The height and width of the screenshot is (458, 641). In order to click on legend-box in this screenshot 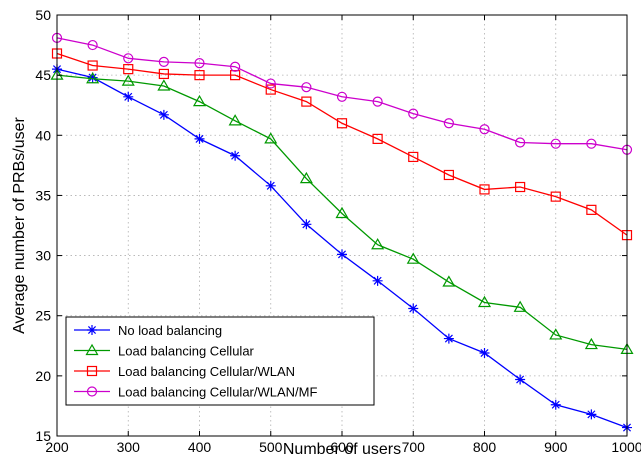, I will do `click(220, 361)`.